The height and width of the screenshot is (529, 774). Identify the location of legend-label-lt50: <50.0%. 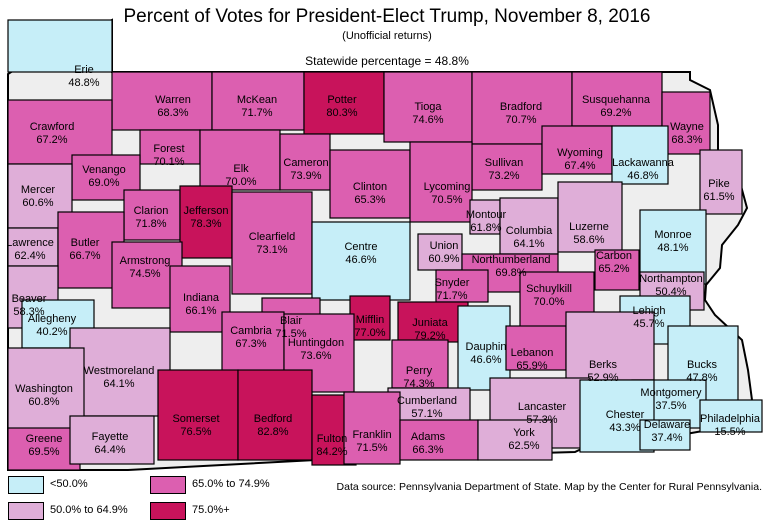
(69, 484).